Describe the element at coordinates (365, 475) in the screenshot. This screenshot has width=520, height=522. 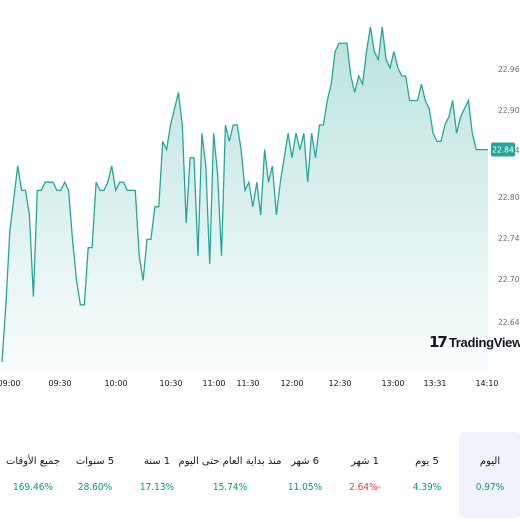
I see `period-tab: 1 شهر -2.64%` at that location.